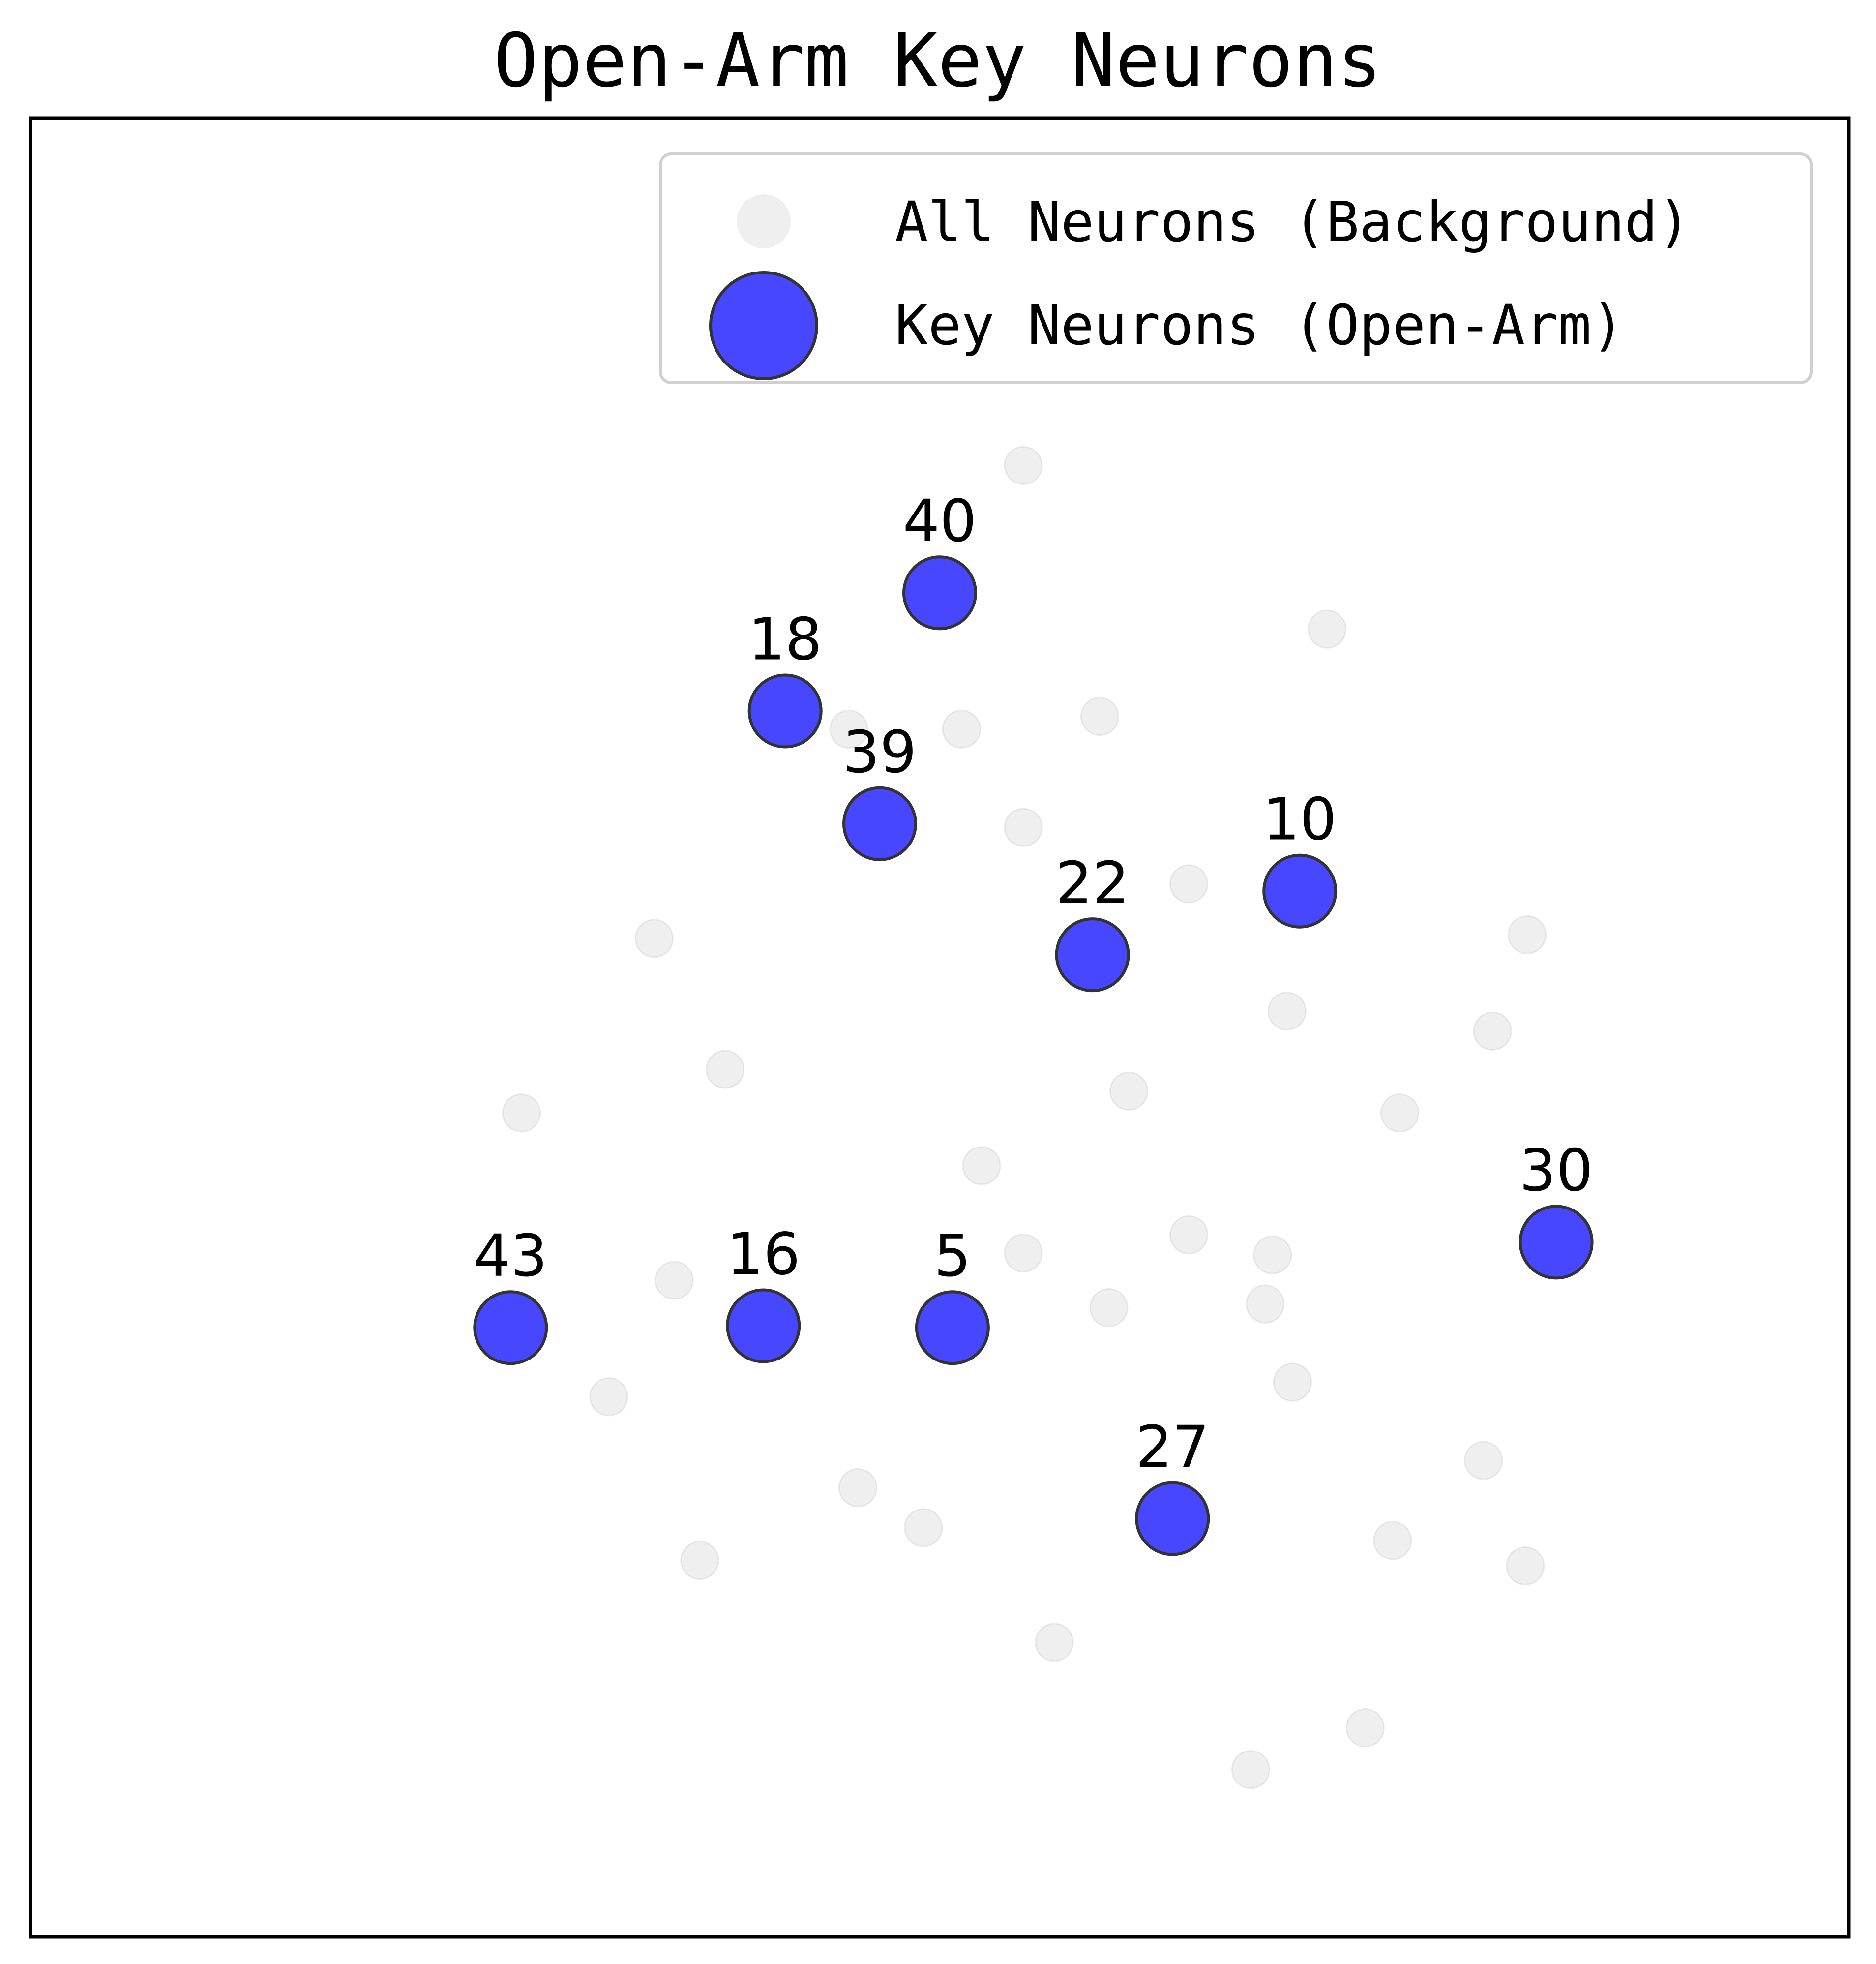 This screenshot has height=1964, width=1876. I want to click on key-neuron-label: 39, so click(880, 752).